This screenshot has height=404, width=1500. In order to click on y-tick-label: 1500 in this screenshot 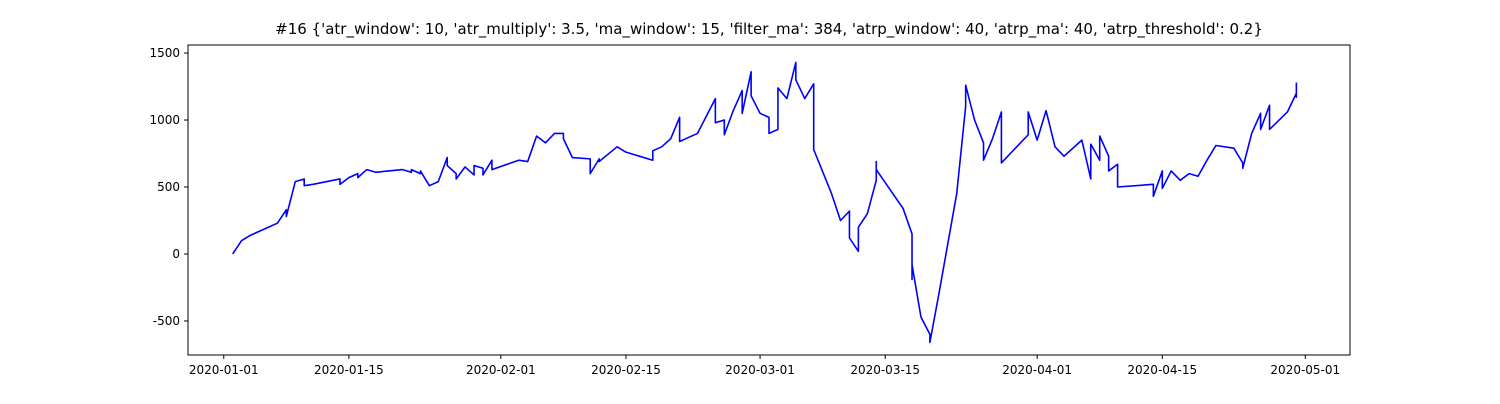, I will do `click(164, 53)`.